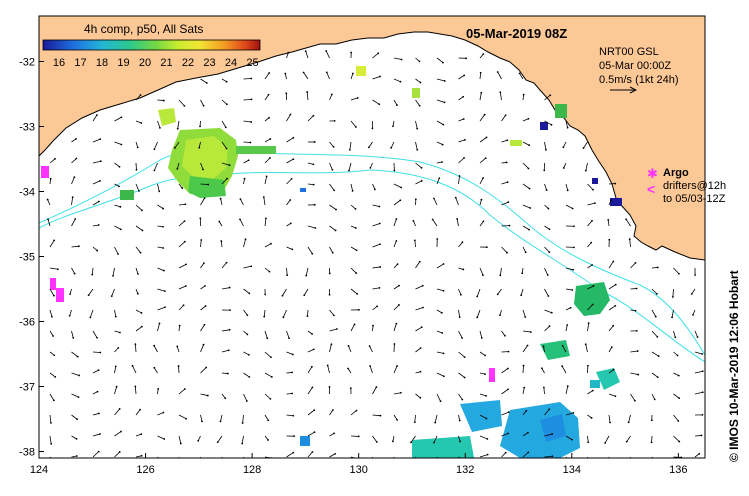 Image resolution: width=749 pixels, height=496 pixels. Describe the element at coordinates (638, 80) in the screenshot. I see `current-legend-line-3: 0.5m/s (1kt 24h)` at that location.